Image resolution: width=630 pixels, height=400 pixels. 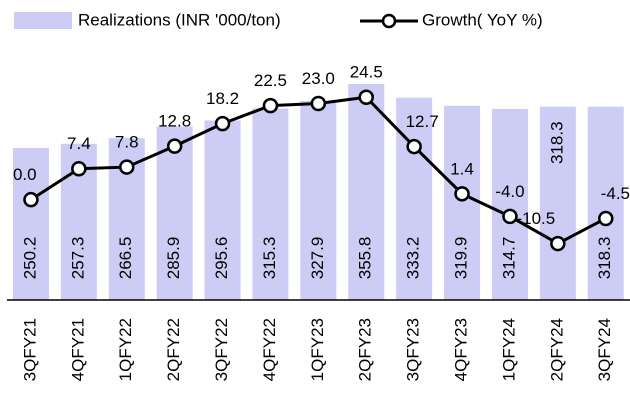 I want to click on growth-value-label: 12.8, so click(x=174, y=121).